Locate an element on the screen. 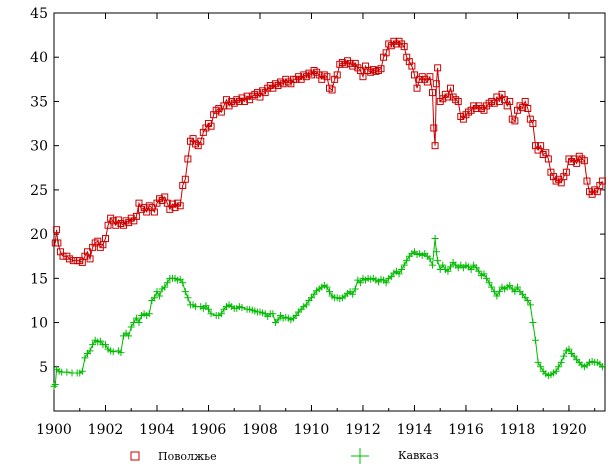  legend-marker-square is located at coordinates (135, 456).